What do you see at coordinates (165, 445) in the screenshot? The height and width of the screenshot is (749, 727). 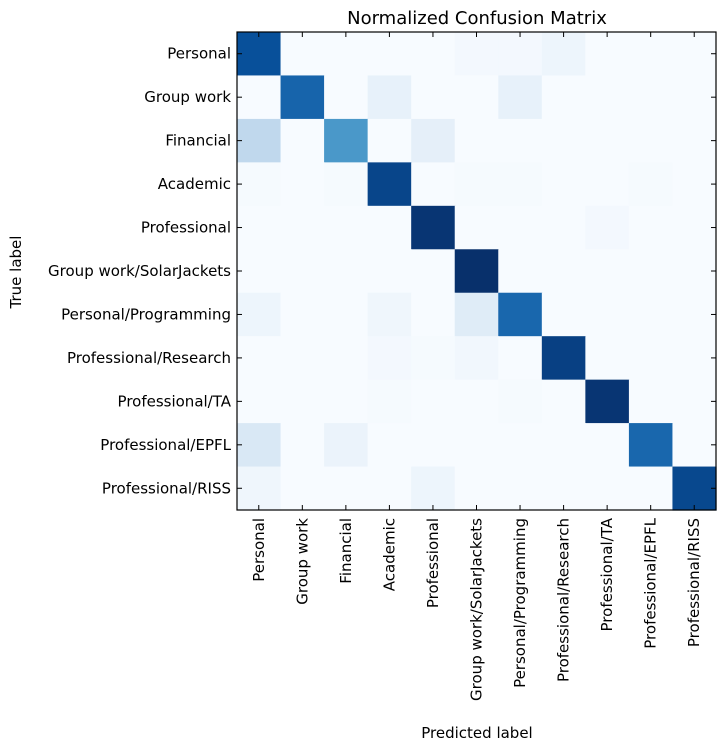 I see `y-tick-label: Professional/EPFL` at bounding box center [165, 445].